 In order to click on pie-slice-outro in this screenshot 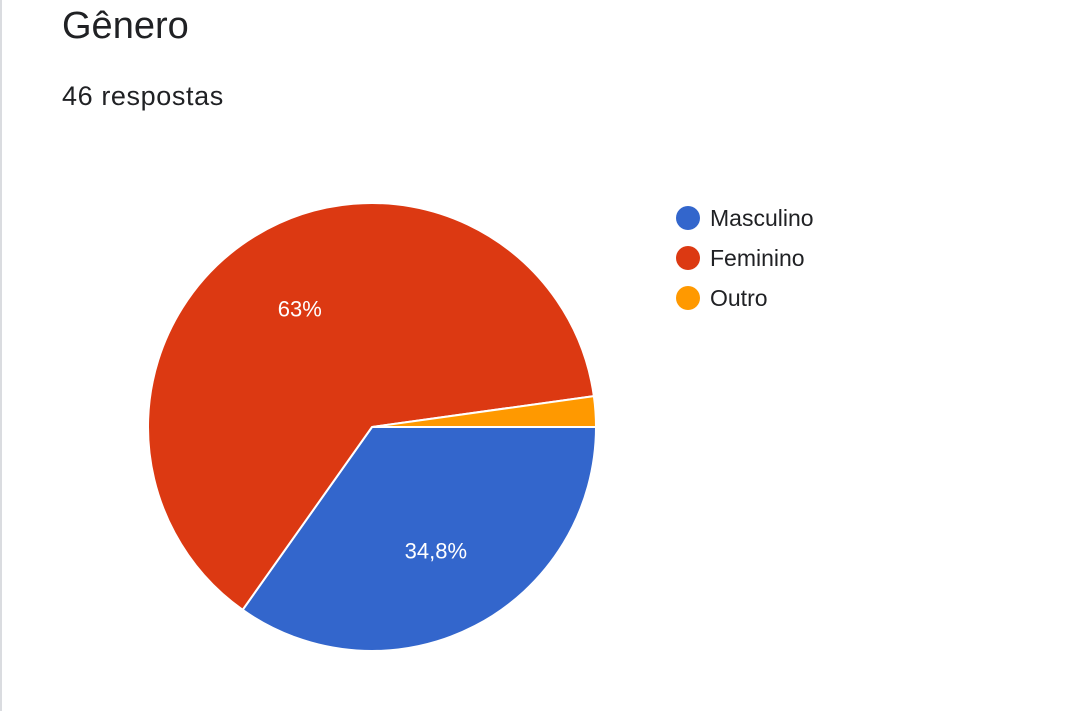, I will do `click(484, 411)`.